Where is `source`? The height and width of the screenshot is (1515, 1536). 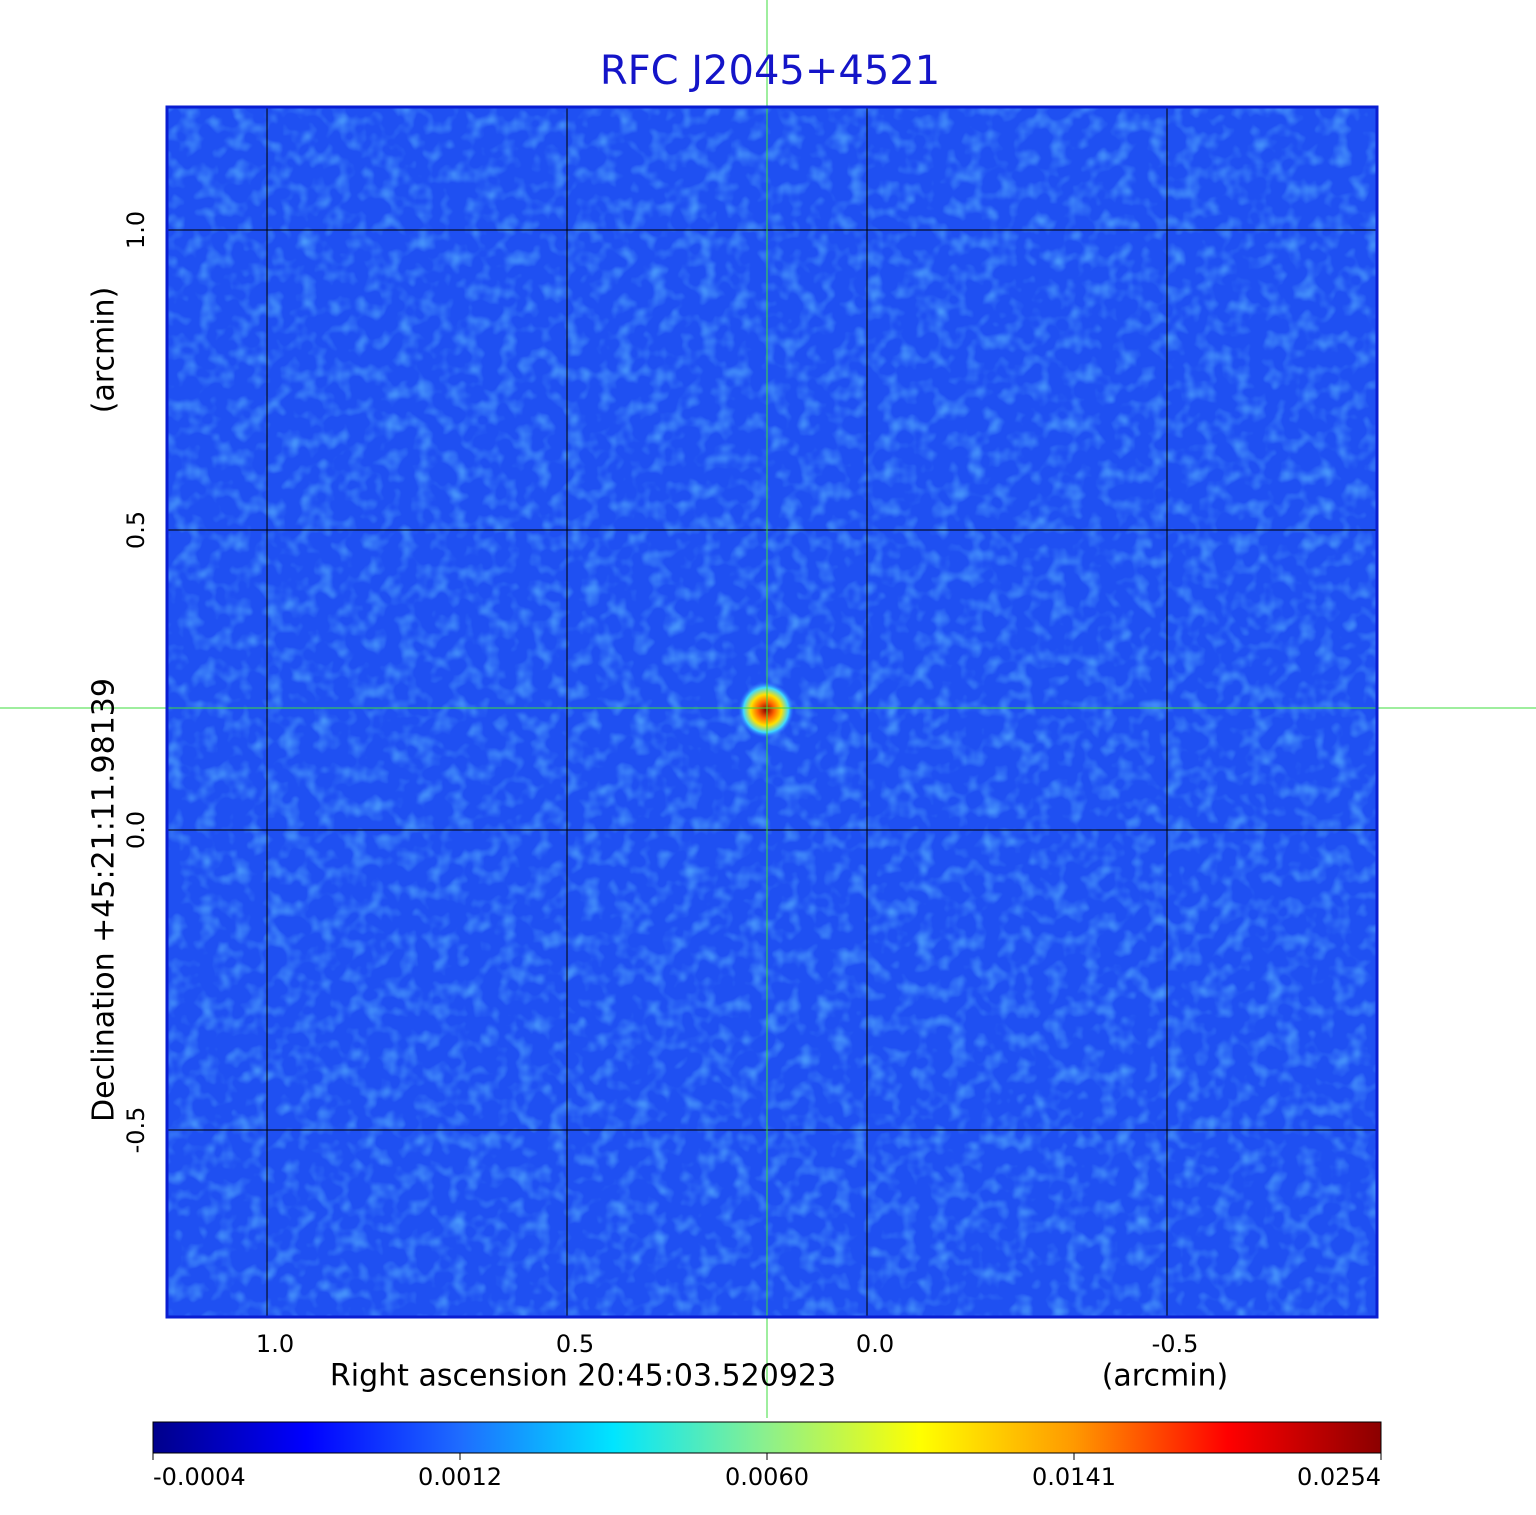 source is located at coordinates (766, 710).